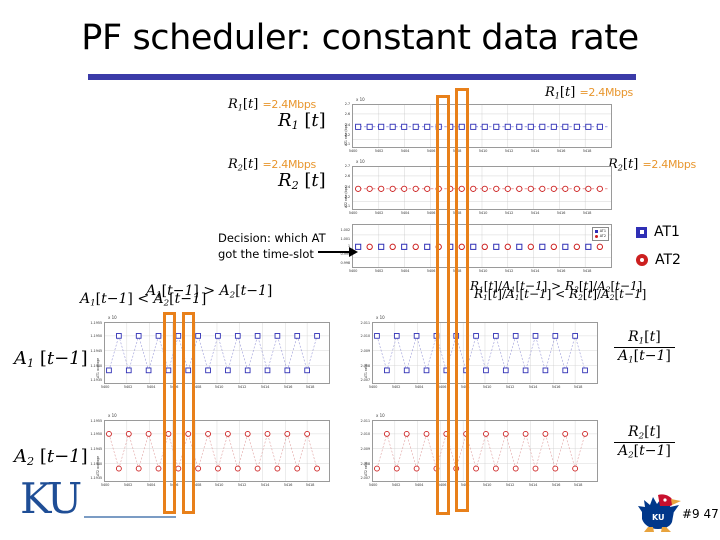  What do you see at coordinates (380, 415) in the screenshot?
I see `chart-ratio2-br-exponent: x 10` at bounding box center [380, 415].